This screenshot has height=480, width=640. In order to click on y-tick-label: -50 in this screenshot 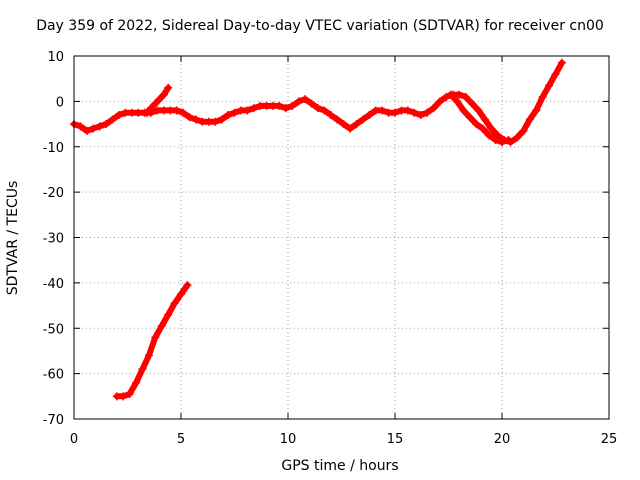, I will do `click(53, 329)`.